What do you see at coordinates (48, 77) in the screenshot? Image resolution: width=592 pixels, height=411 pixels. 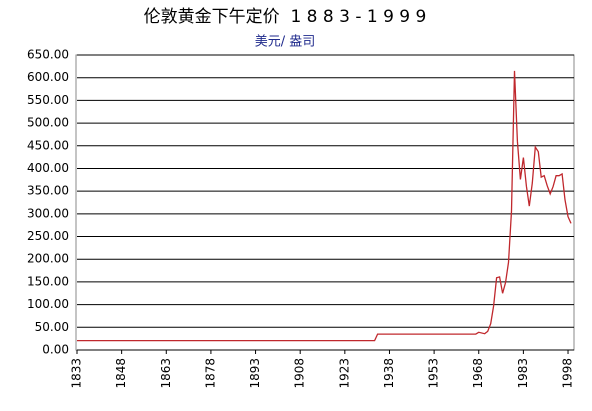 I see `y-tick-label: 600.00` at bounding box center [48, 77].